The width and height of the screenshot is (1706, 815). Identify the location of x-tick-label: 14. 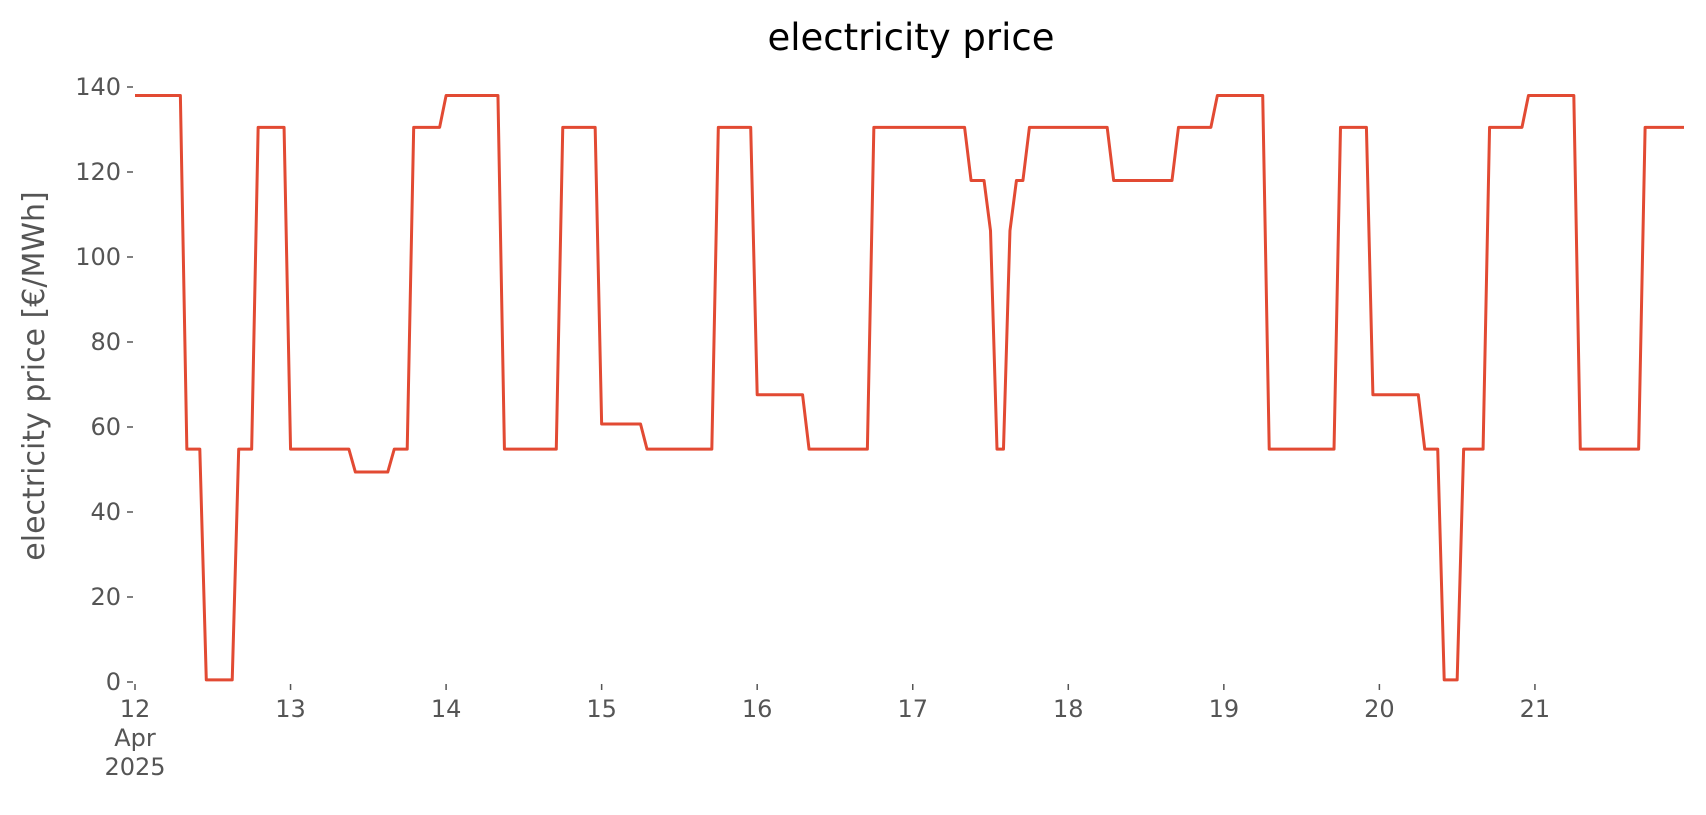
(446, 709).